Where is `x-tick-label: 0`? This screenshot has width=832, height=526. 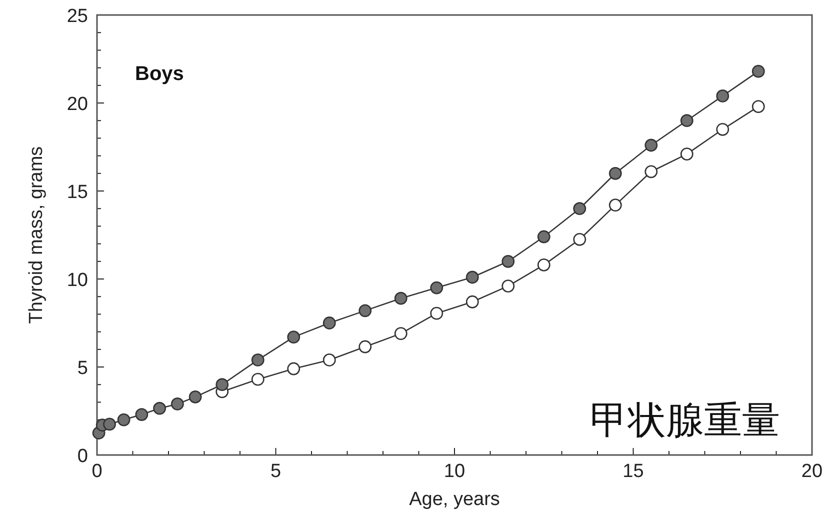
x-tick-label: 0 is located at coordinates (97, 471).